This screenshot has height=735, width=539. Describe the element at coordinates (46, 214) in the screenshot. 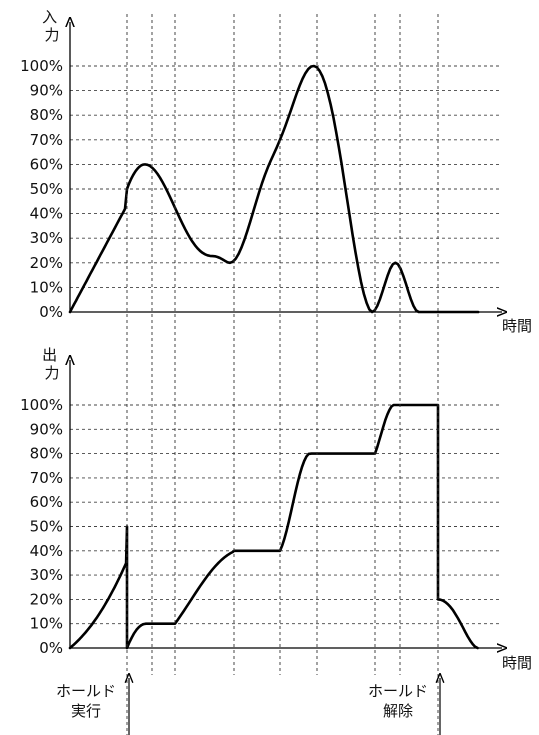

I see `input-y-tick-label: 40%` at that location.